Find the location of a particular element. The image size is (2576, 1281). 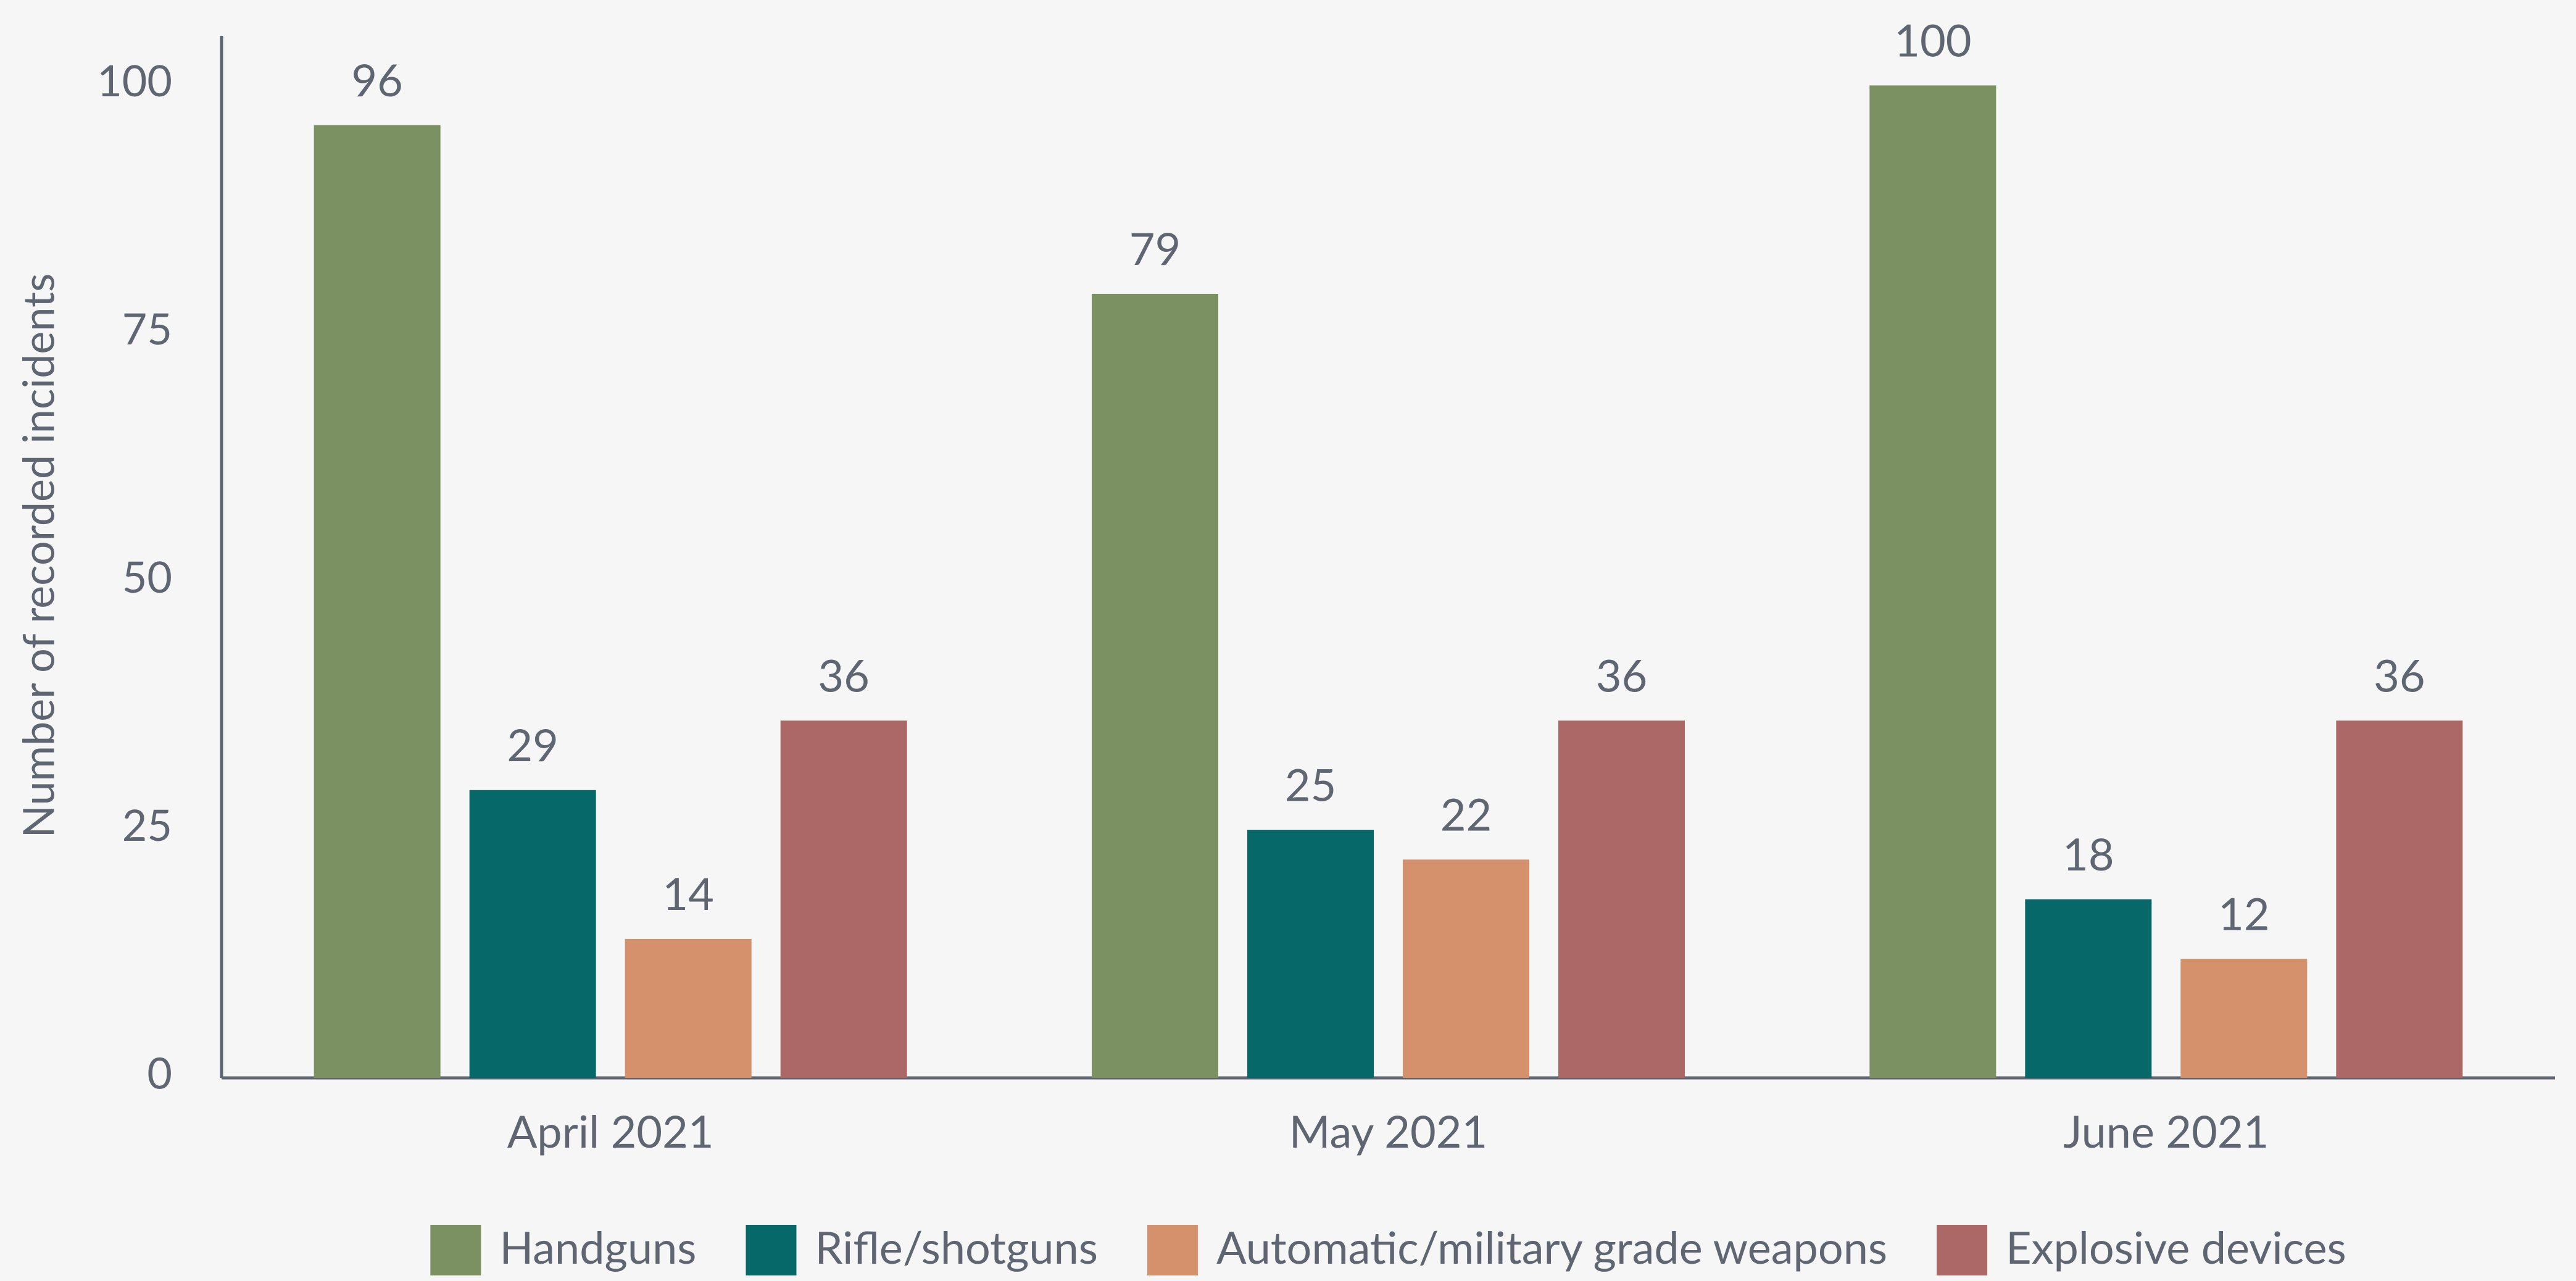

x-tick-label: June 2021 is located at coordinates (2166, 1131).